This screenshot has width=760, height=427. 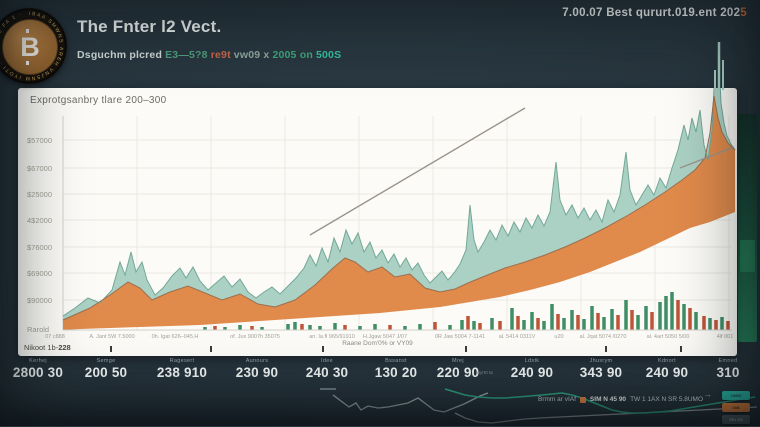 I want to click on stat-bssanst: Bssanst 130 20, so click(x=396, y=369).